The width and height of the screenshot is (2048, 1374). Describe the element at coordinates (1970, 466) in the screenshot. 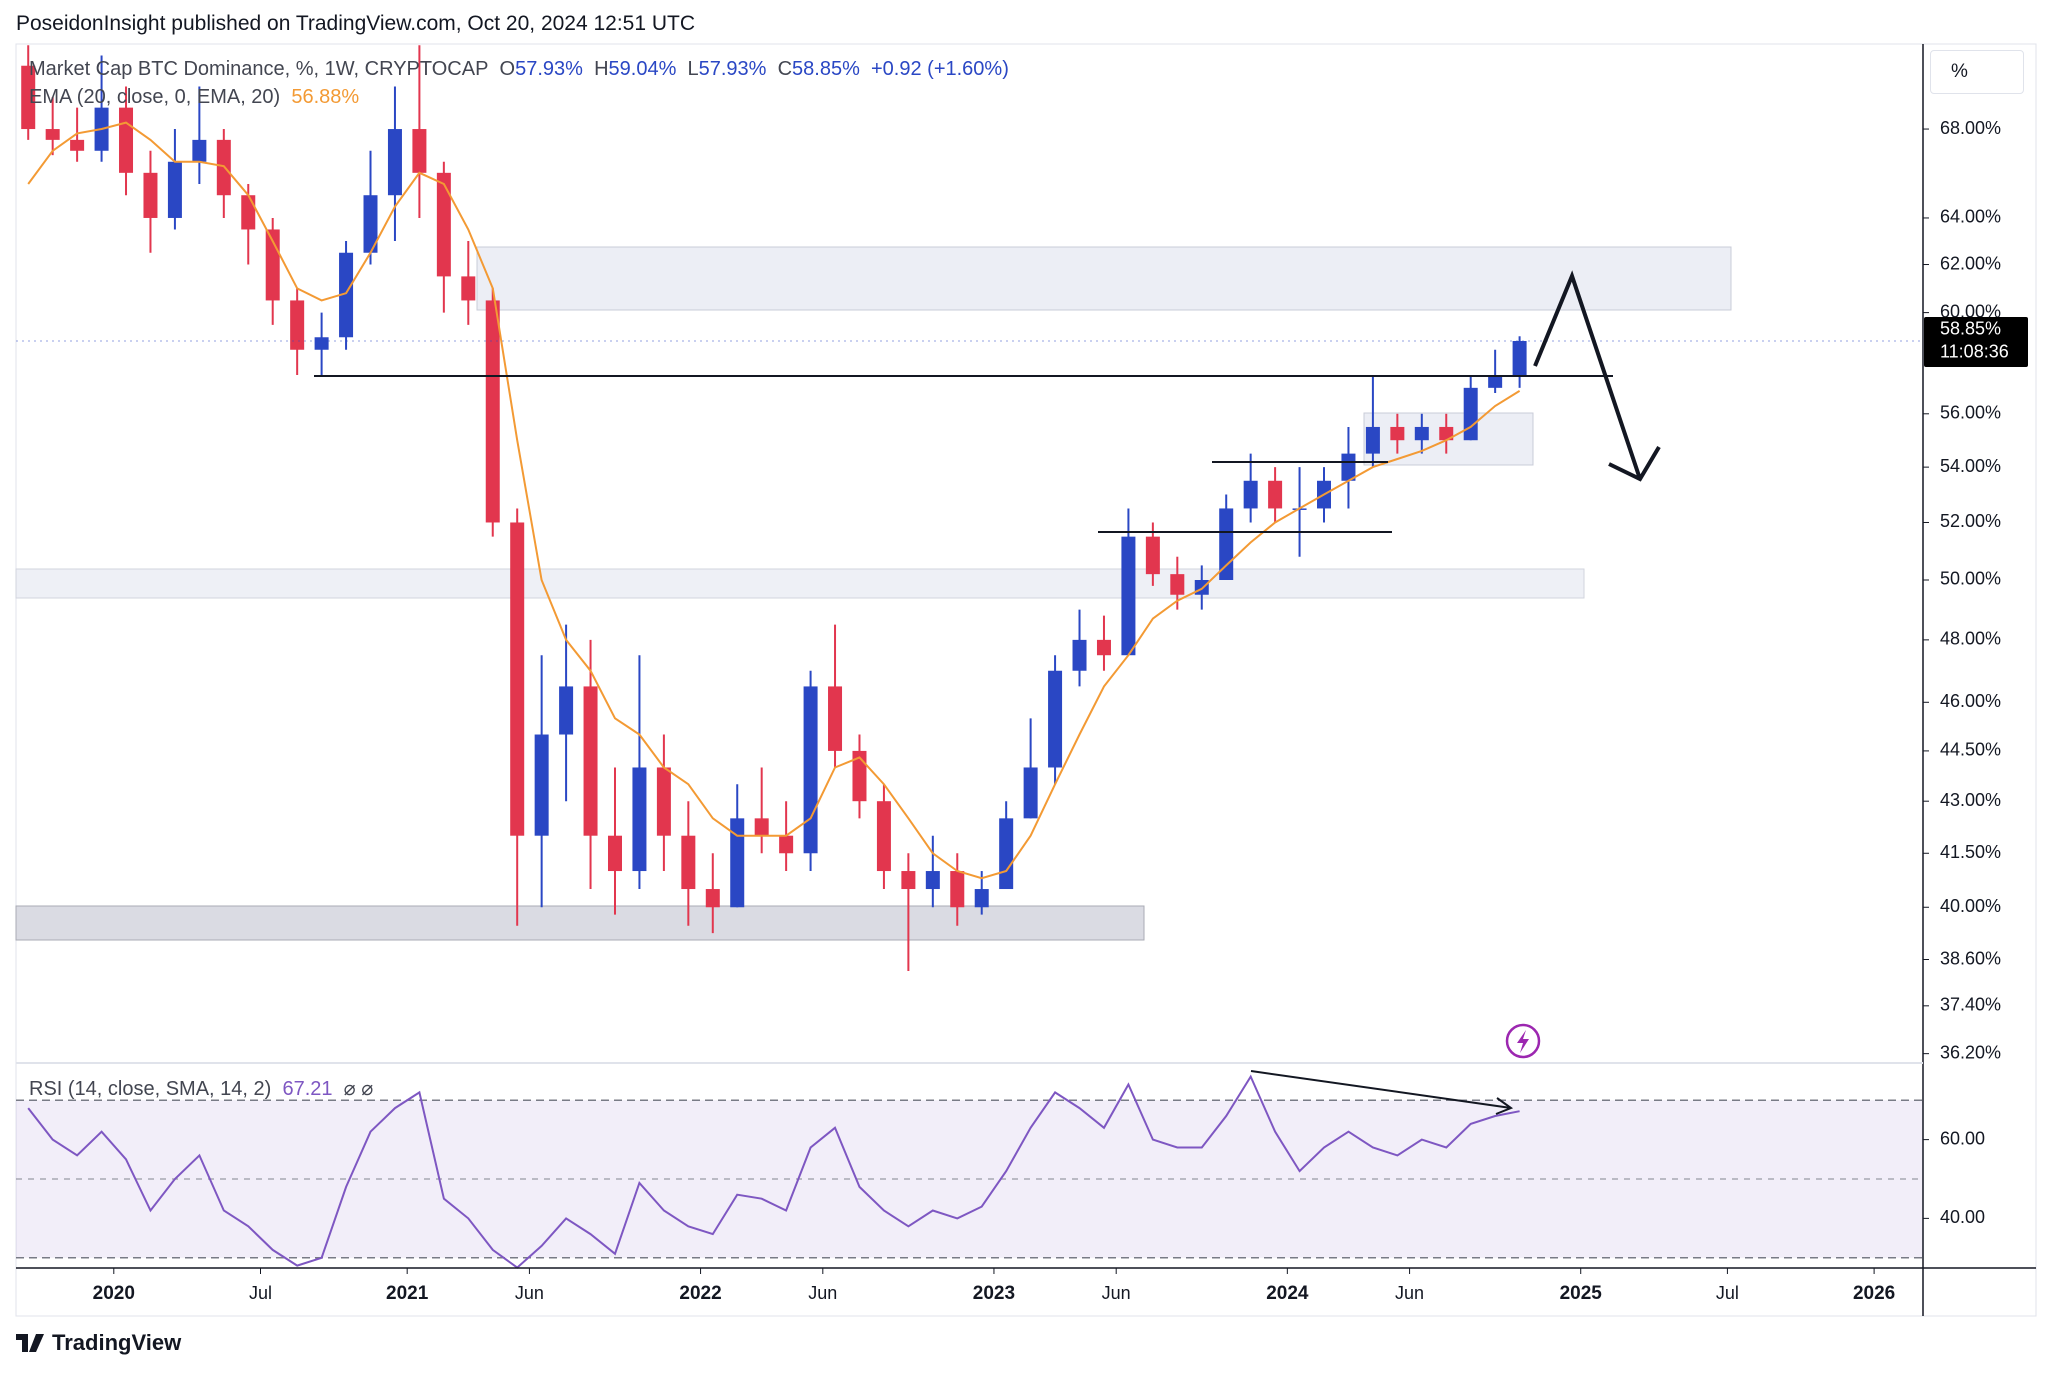

I see `y-tick-label: 54.00%` at that location.